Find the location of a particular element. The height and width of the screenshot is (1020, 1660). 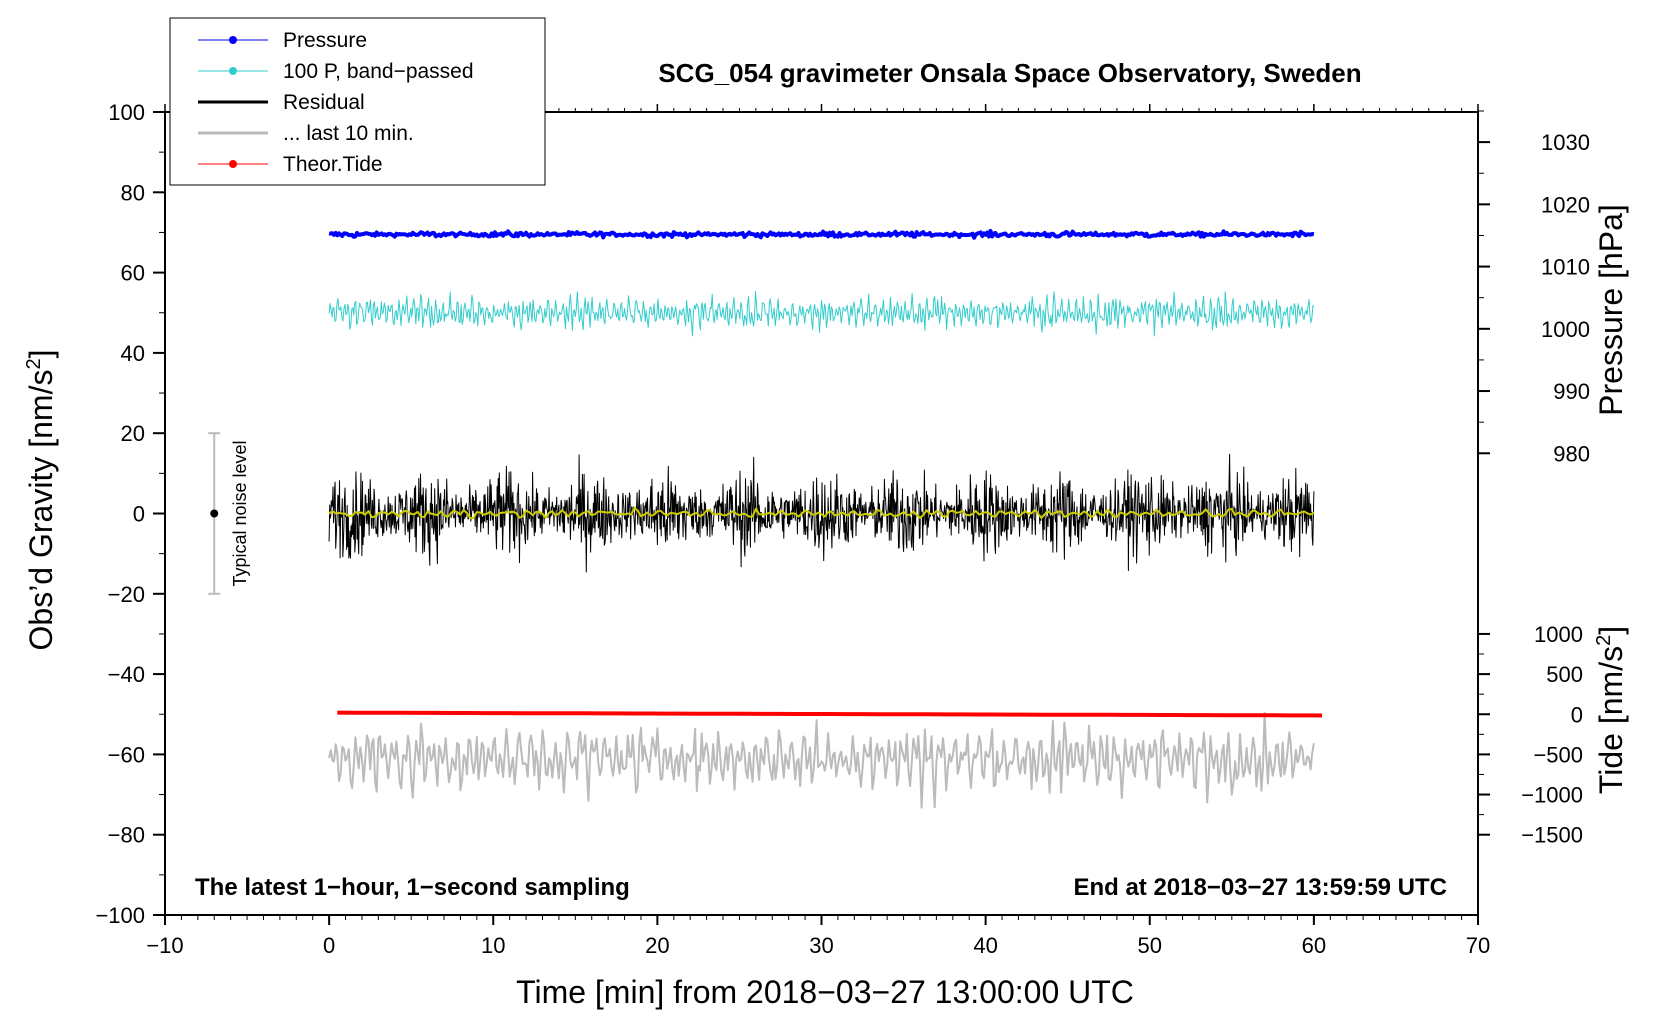

x-tick-label: 40 is located at coordinates (985, 945).